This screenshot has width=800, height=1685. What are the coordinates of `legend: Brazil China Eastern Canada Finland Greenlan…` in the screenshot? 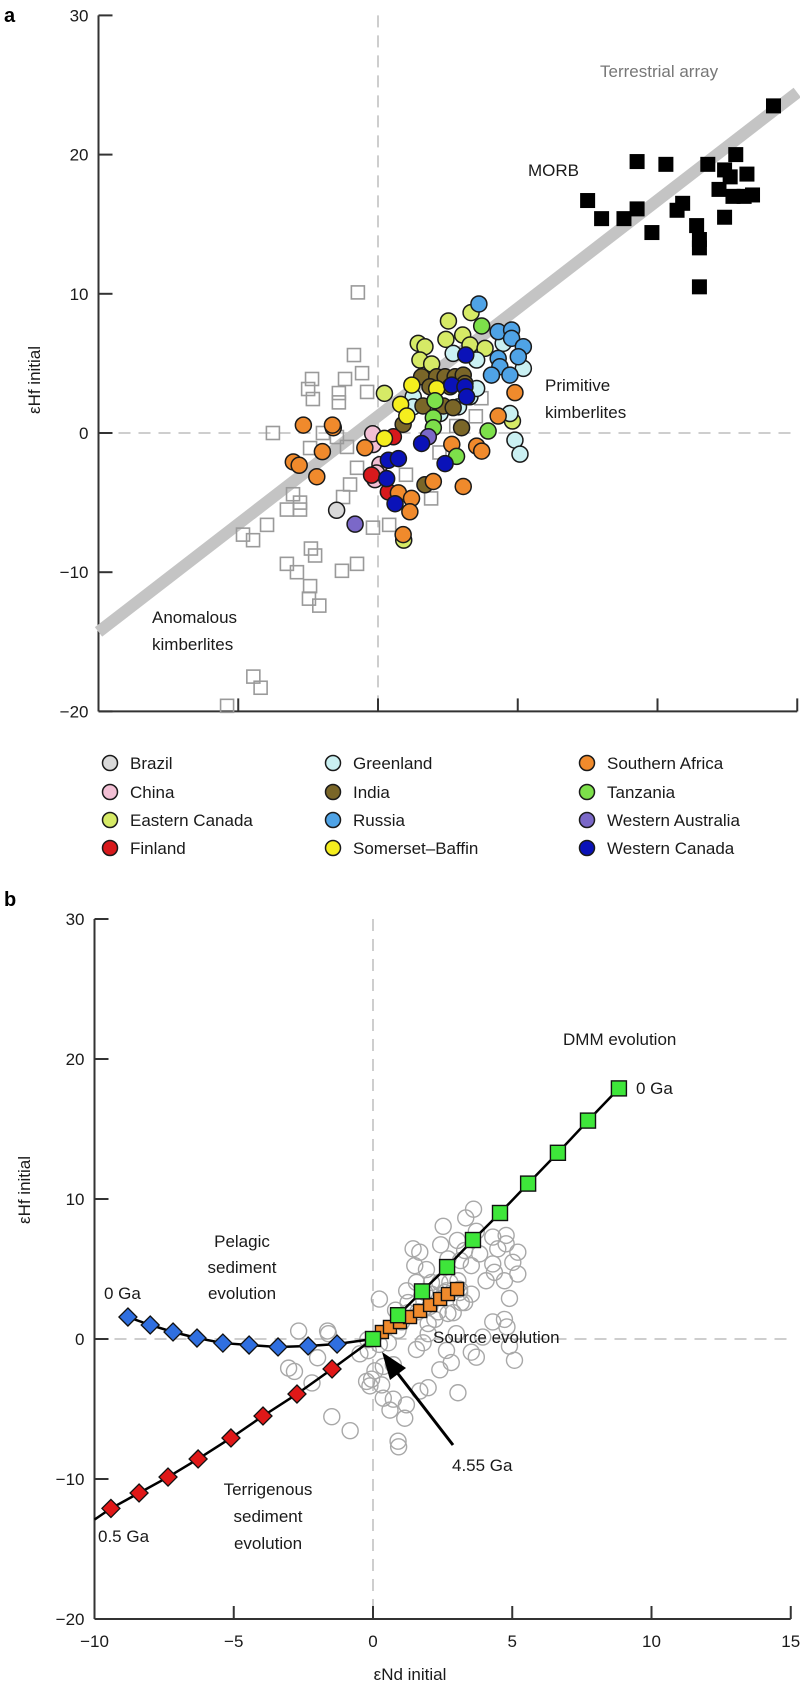 It's located at (420, 806).